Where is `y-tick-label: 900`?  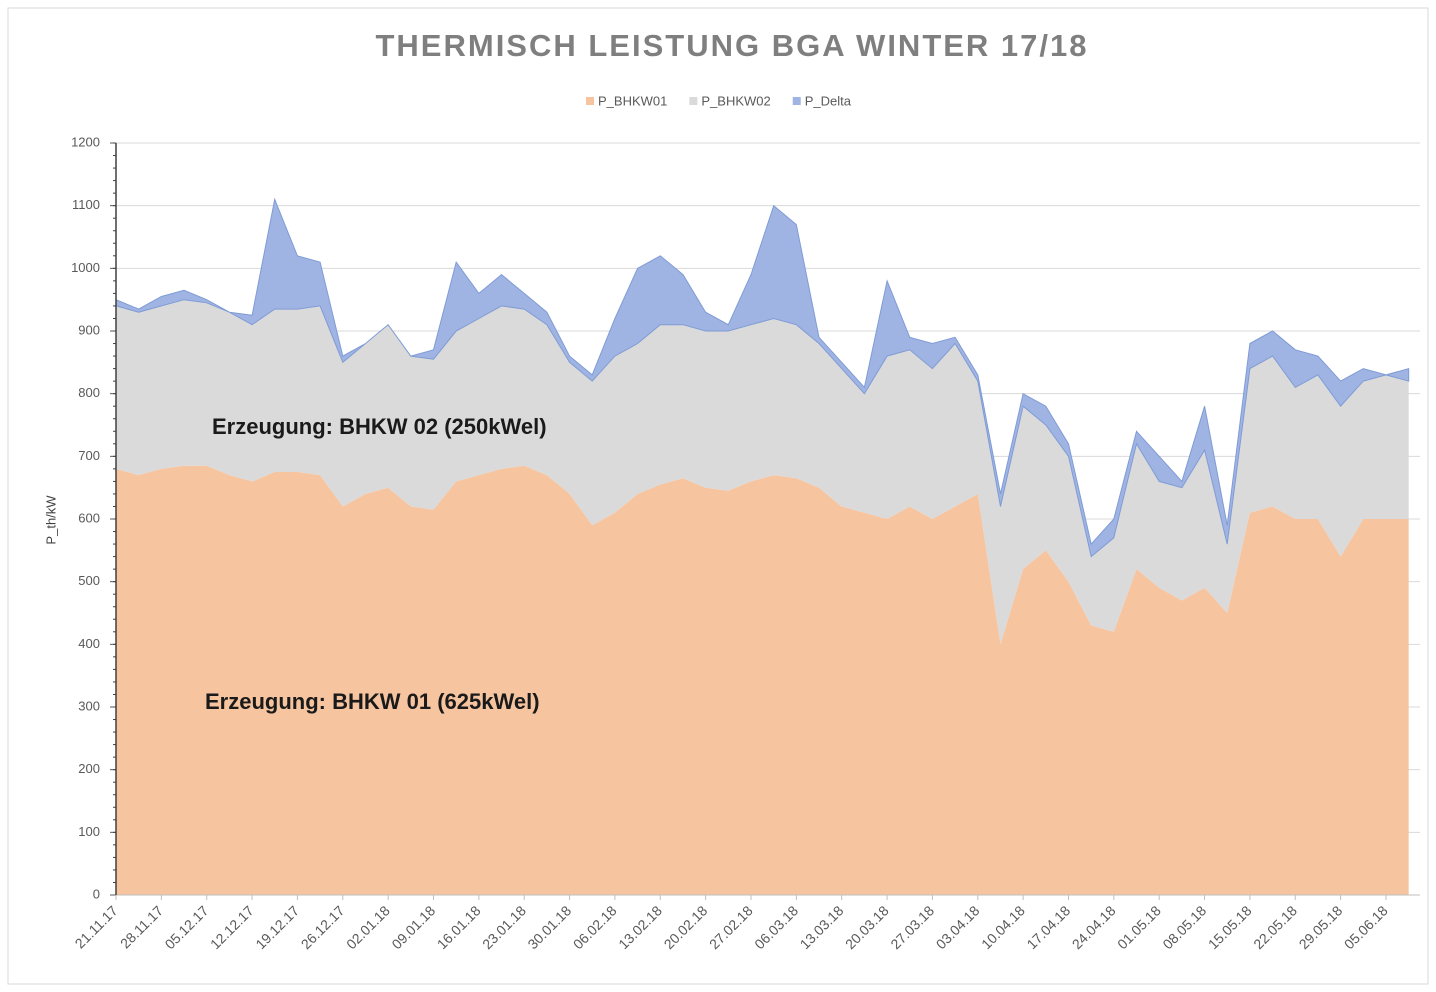
y-tick-label: 900 is located at coordinates (89, 329).